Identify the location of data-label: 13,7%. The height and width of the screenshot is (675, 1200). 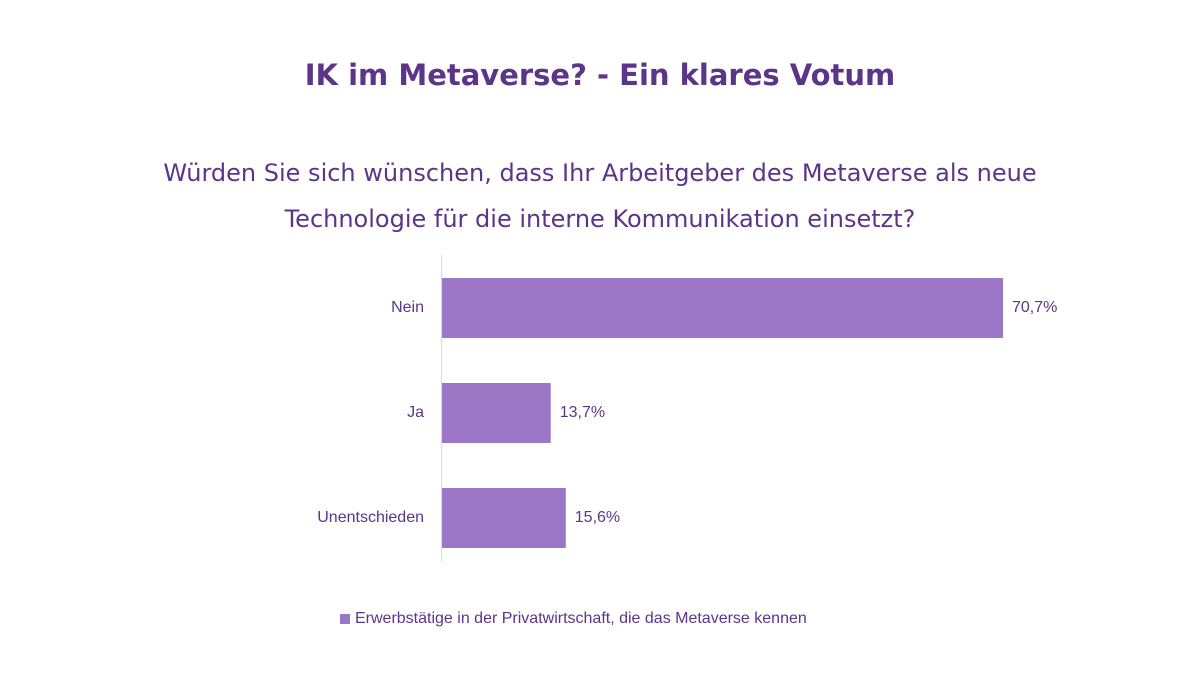
(582, 412).